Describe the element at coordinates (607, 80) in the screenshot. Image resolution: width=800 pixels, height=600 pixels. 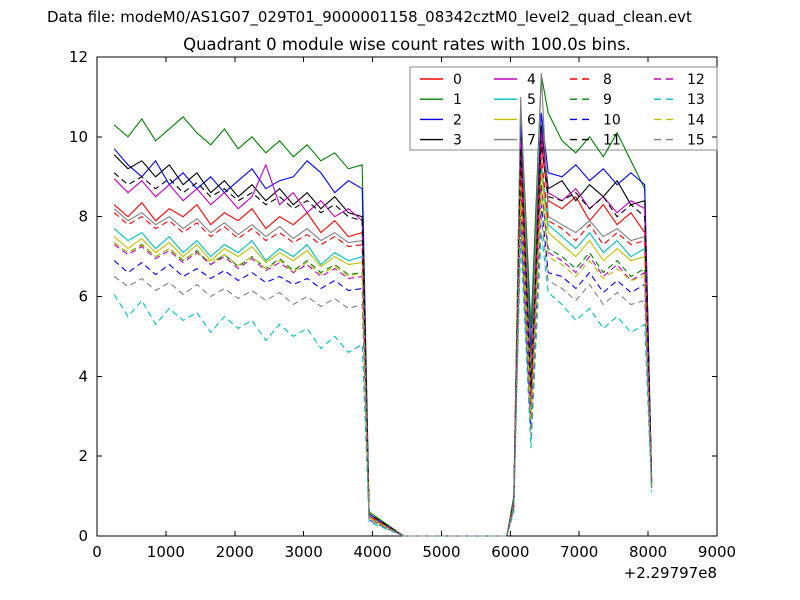
I see `legend-label-8: 8` at that location.